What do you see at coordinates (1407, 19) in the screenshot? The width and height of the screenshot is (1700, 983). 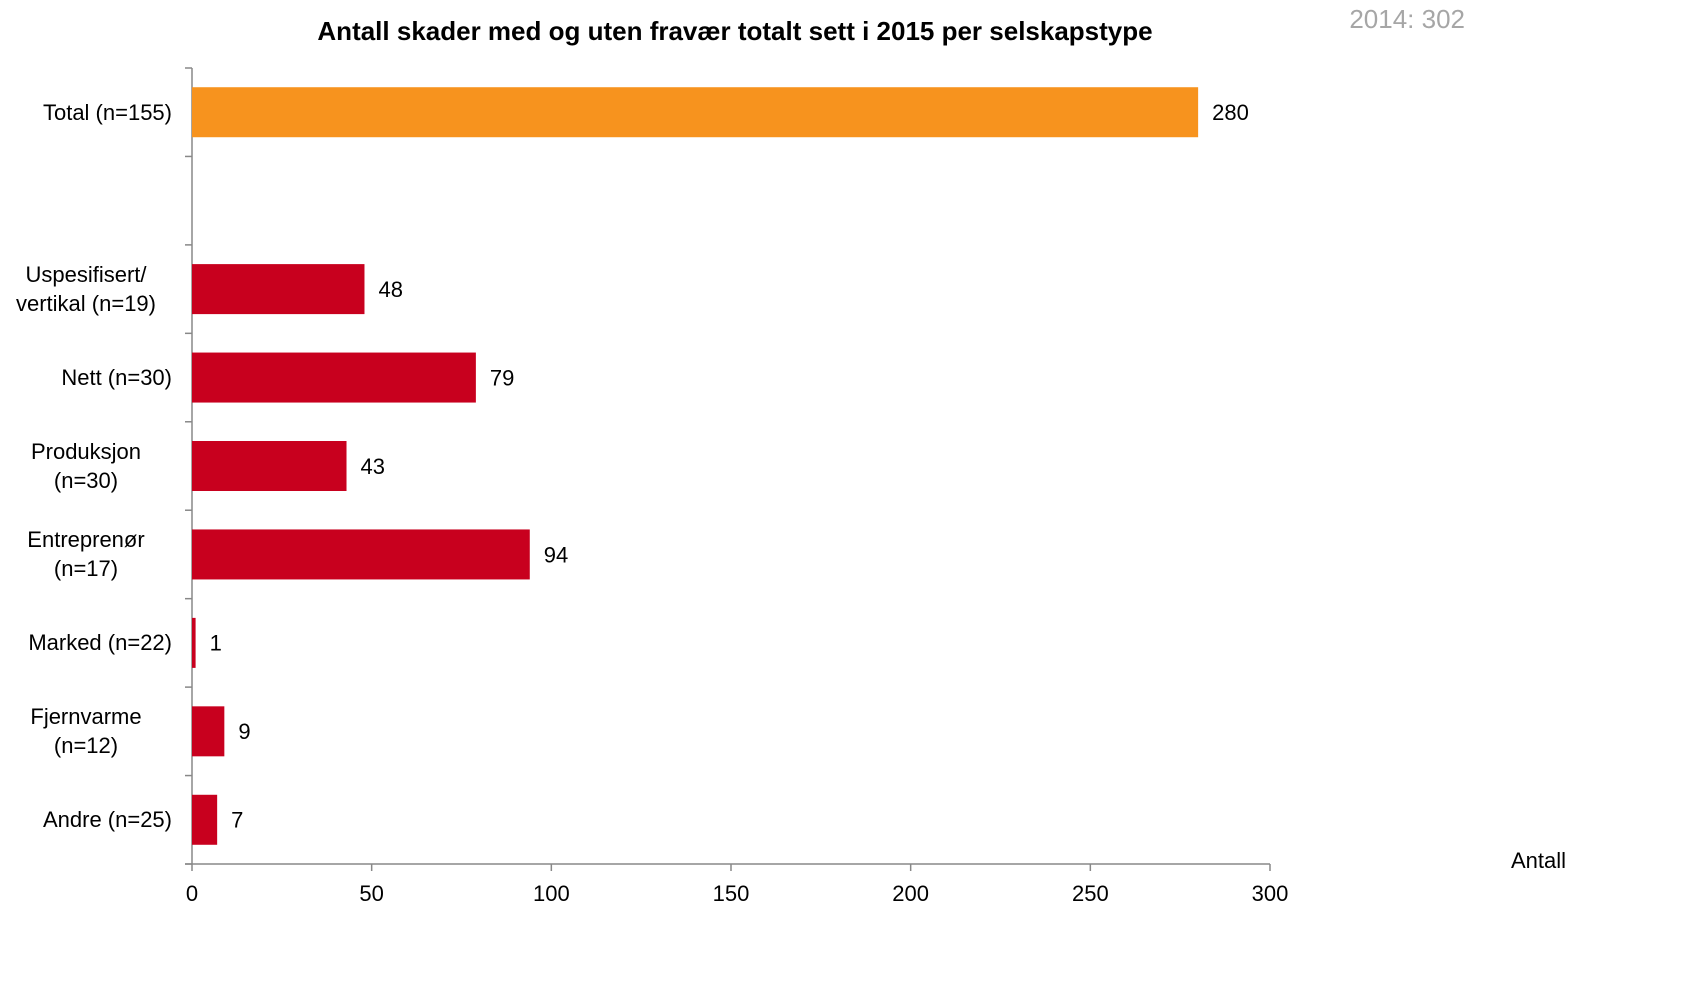 I see `annotation: 2014: 302` at bounding box center [1407, 19].